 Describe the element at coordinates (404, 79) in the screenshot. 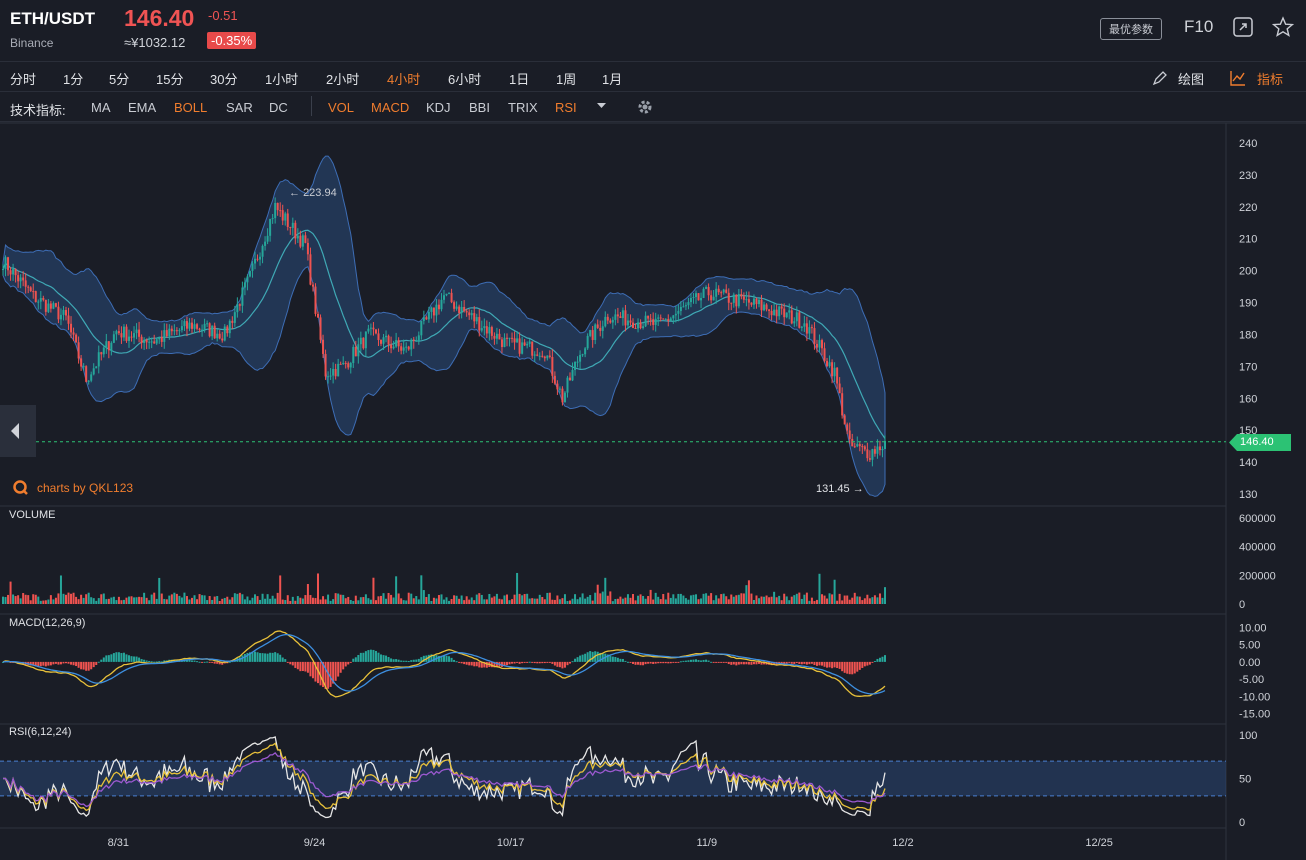

I see `interval-tab-active: 4小时` at that location.